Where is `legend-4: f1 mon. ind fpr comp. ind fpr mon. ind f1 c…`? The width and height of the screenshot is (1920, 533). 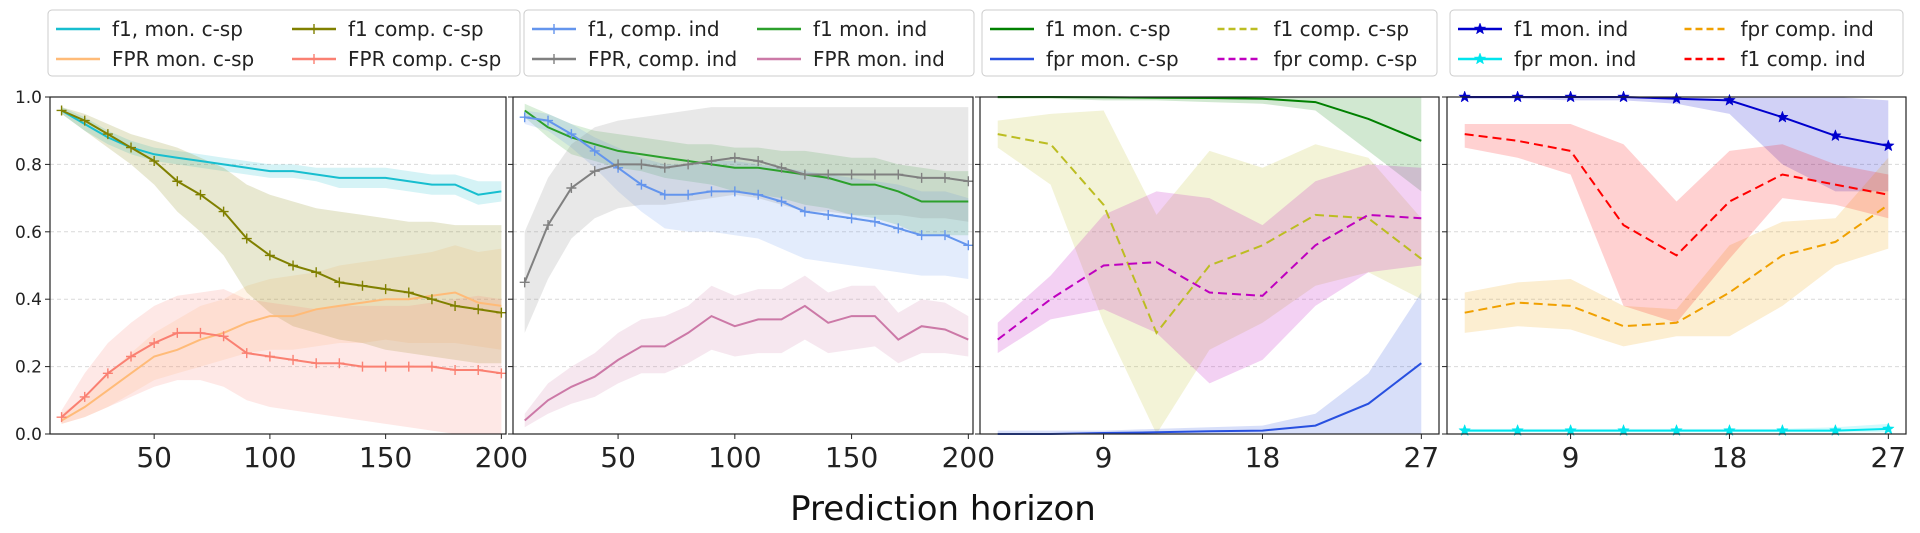 legend-4: f1 mon. ind fpr comp. ind fpr mon. ind f1 c… is located at coordinates (1676, 43).